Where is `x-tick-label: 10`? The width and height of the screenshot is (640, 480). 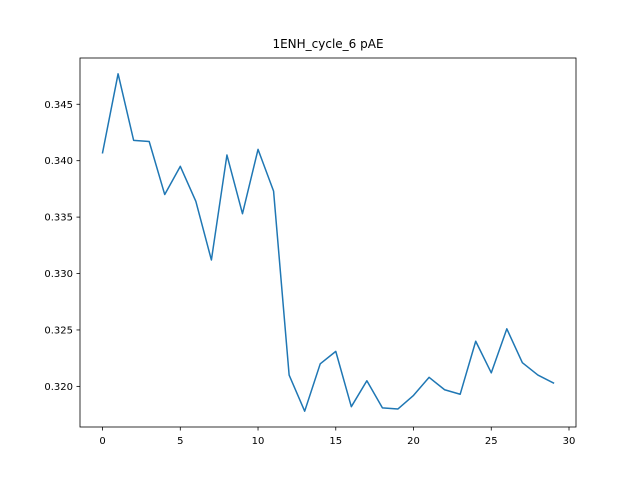
x-tick-label: 10 is located at coordinates (258, 441).